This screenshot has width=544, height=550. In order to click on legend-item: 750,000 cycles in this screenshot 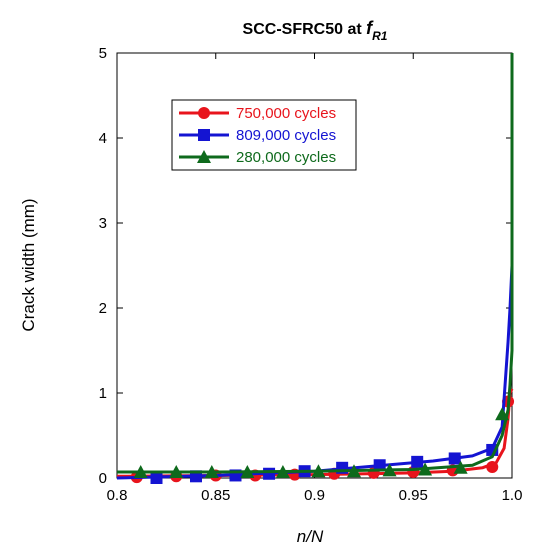, I will do `click(257, 113)`.